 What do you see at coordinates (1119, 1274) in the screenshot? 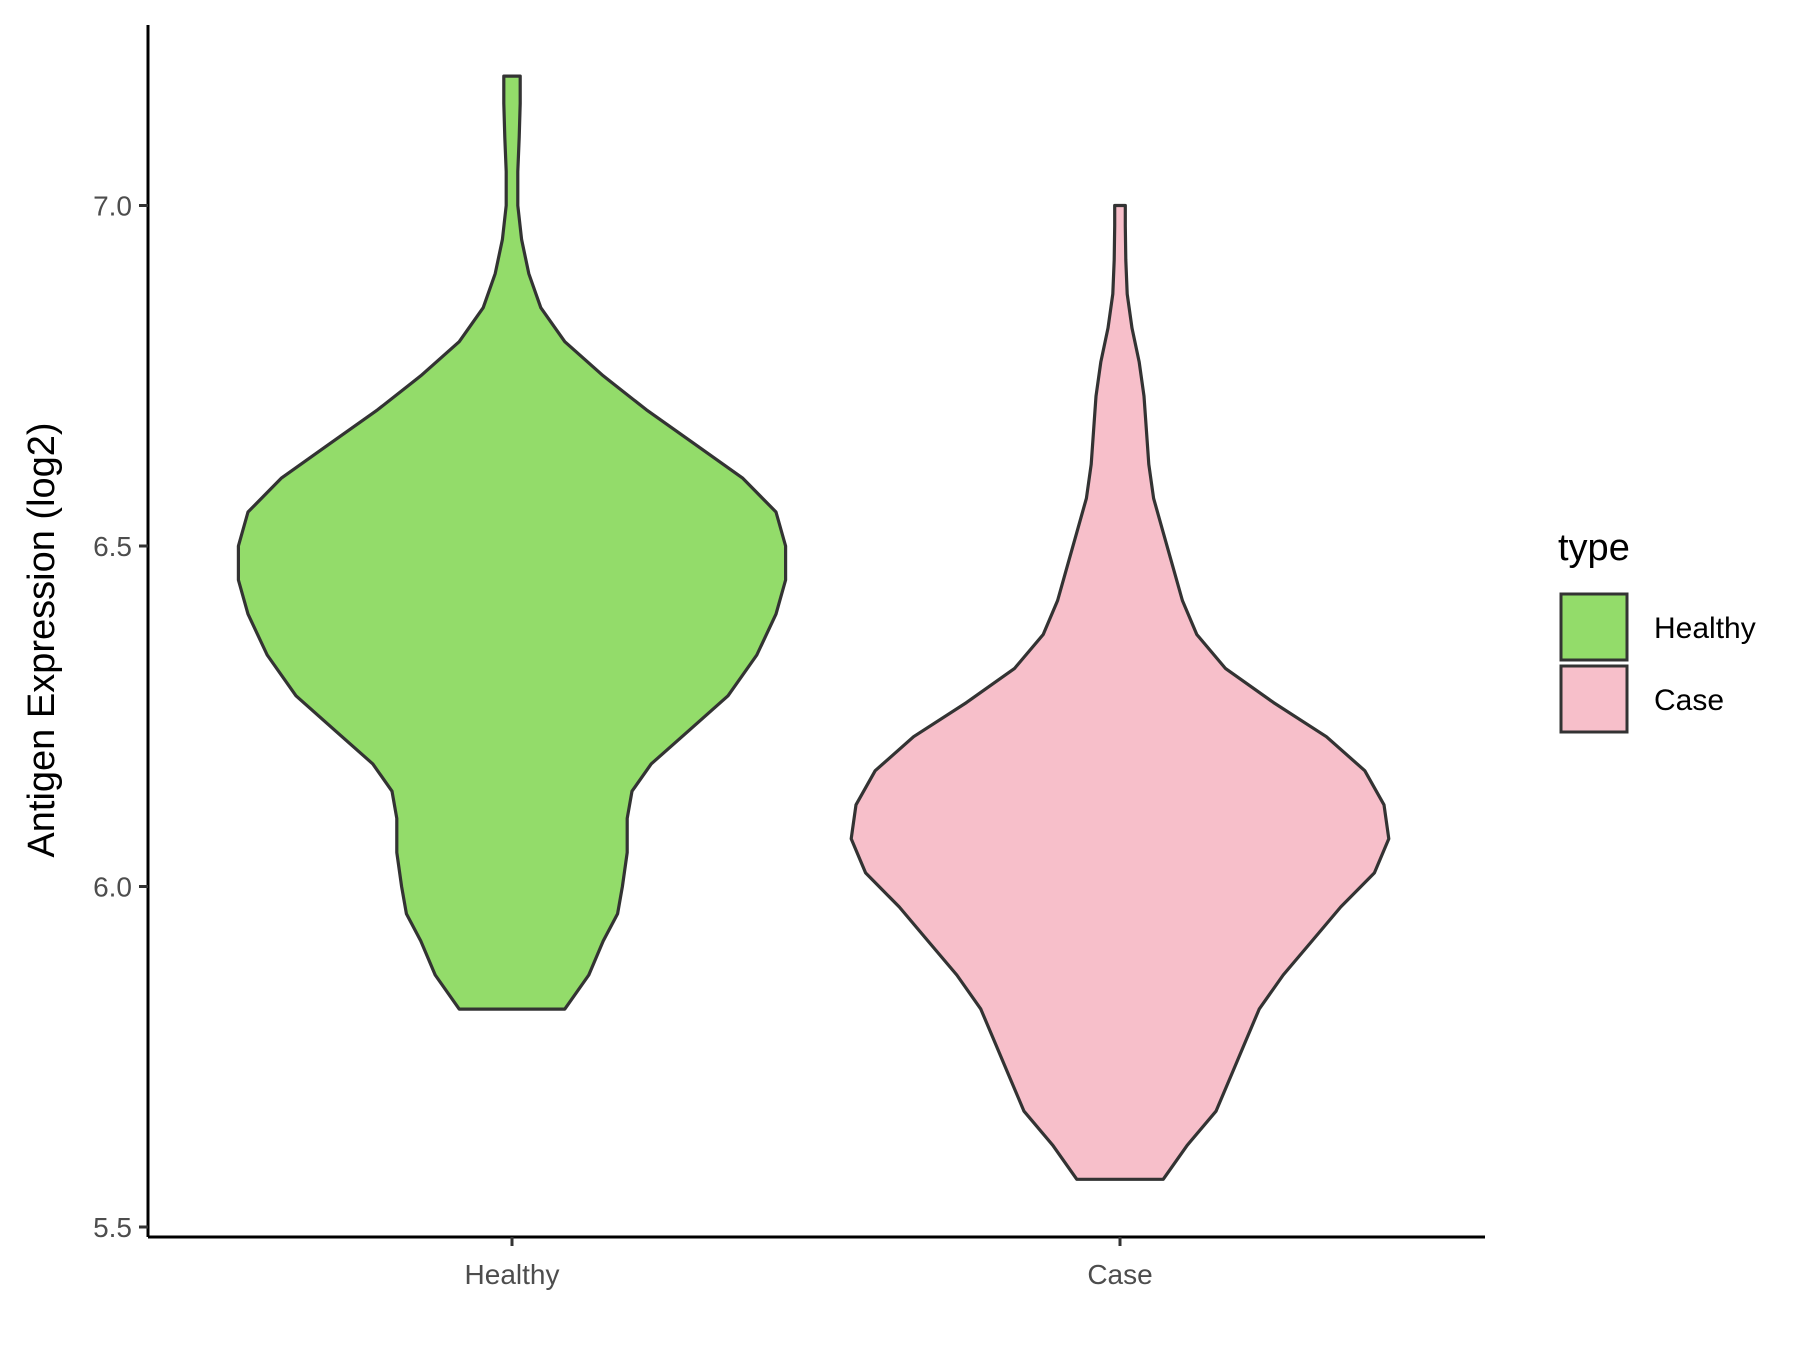
I see `x-tick-label: Case` at bounding box center [1119, 1274].